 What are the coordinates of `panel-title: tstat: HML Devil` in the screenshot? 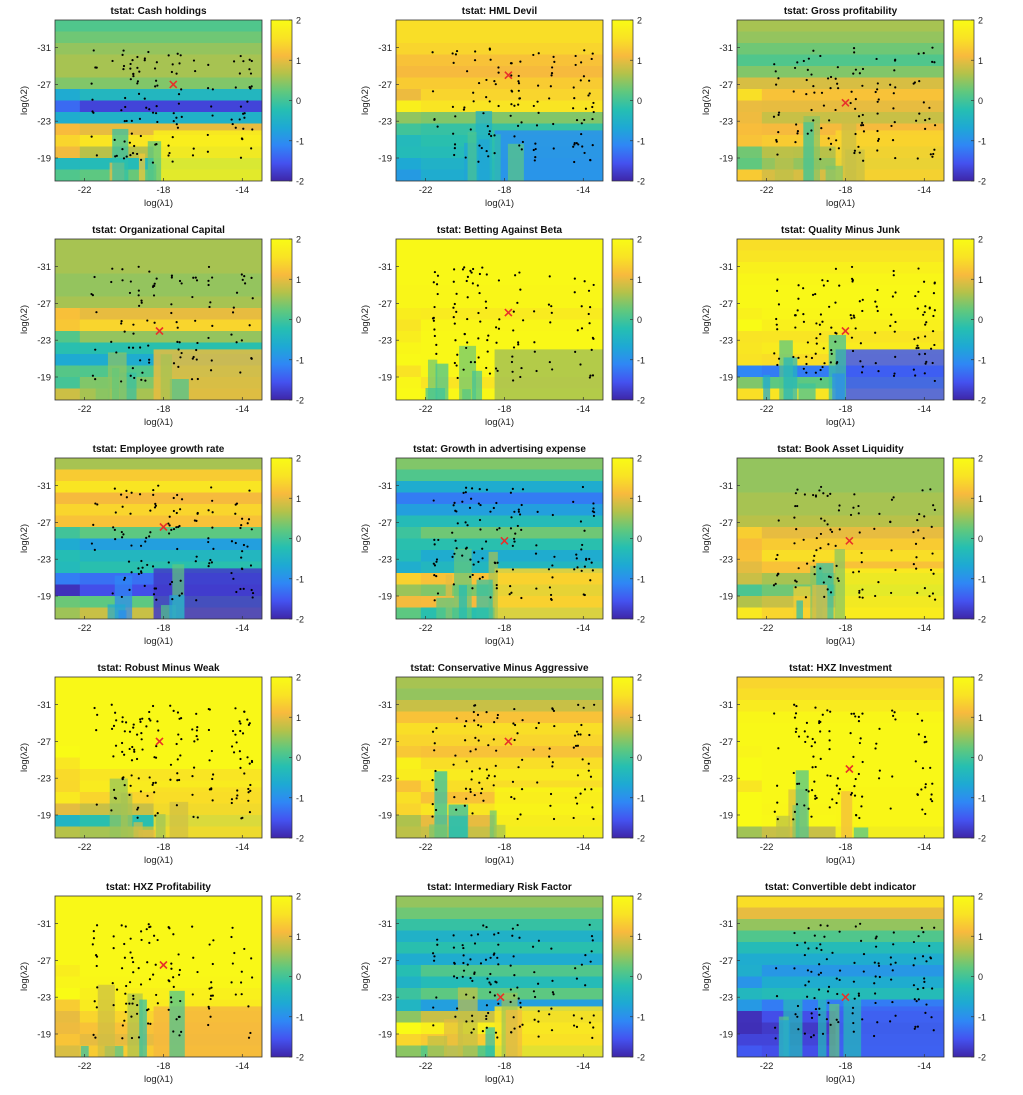 It's located at (500, 11).